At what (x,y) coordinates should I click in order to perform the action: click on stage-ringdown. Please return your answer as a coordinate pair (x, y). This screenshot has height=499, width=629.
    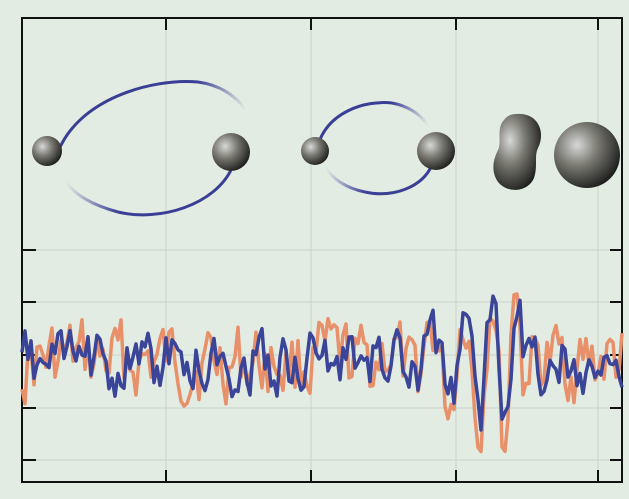
    Looking at the image, I should click on (587, 155).